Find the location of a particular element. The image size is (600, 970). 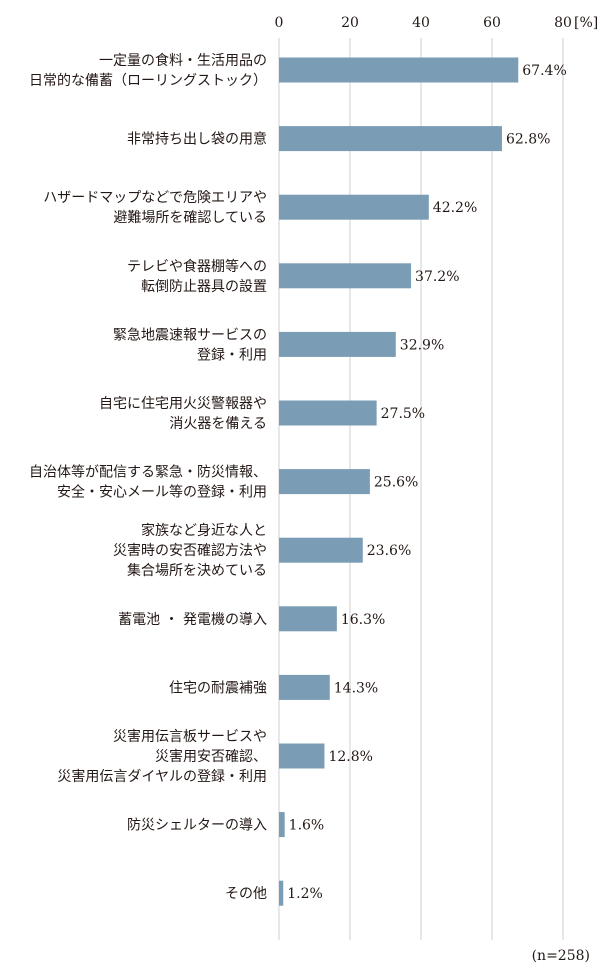

category-label: テレビや食器棚等への転倒防止器具の設置 is located at coordinates (197, 276).